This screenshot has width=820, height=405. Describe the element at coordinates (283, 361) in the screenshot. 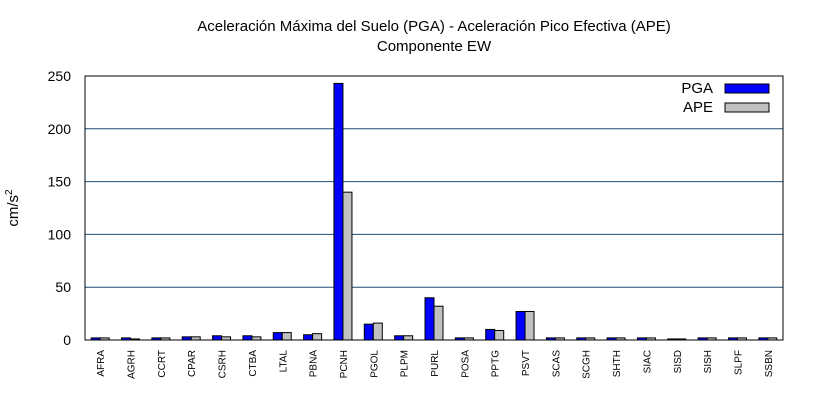

I see `x-tick-label-ltal: LTAL` at that location.